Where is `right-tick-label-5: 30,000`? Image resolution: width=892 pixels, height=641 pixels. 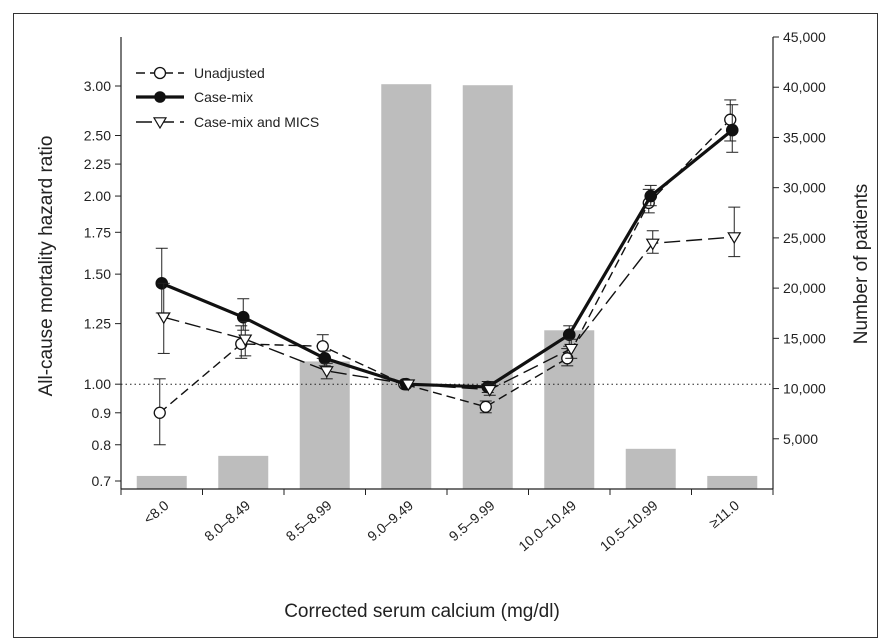 right-tick-label-5: 30,000 is located at coordinates (804, 188).